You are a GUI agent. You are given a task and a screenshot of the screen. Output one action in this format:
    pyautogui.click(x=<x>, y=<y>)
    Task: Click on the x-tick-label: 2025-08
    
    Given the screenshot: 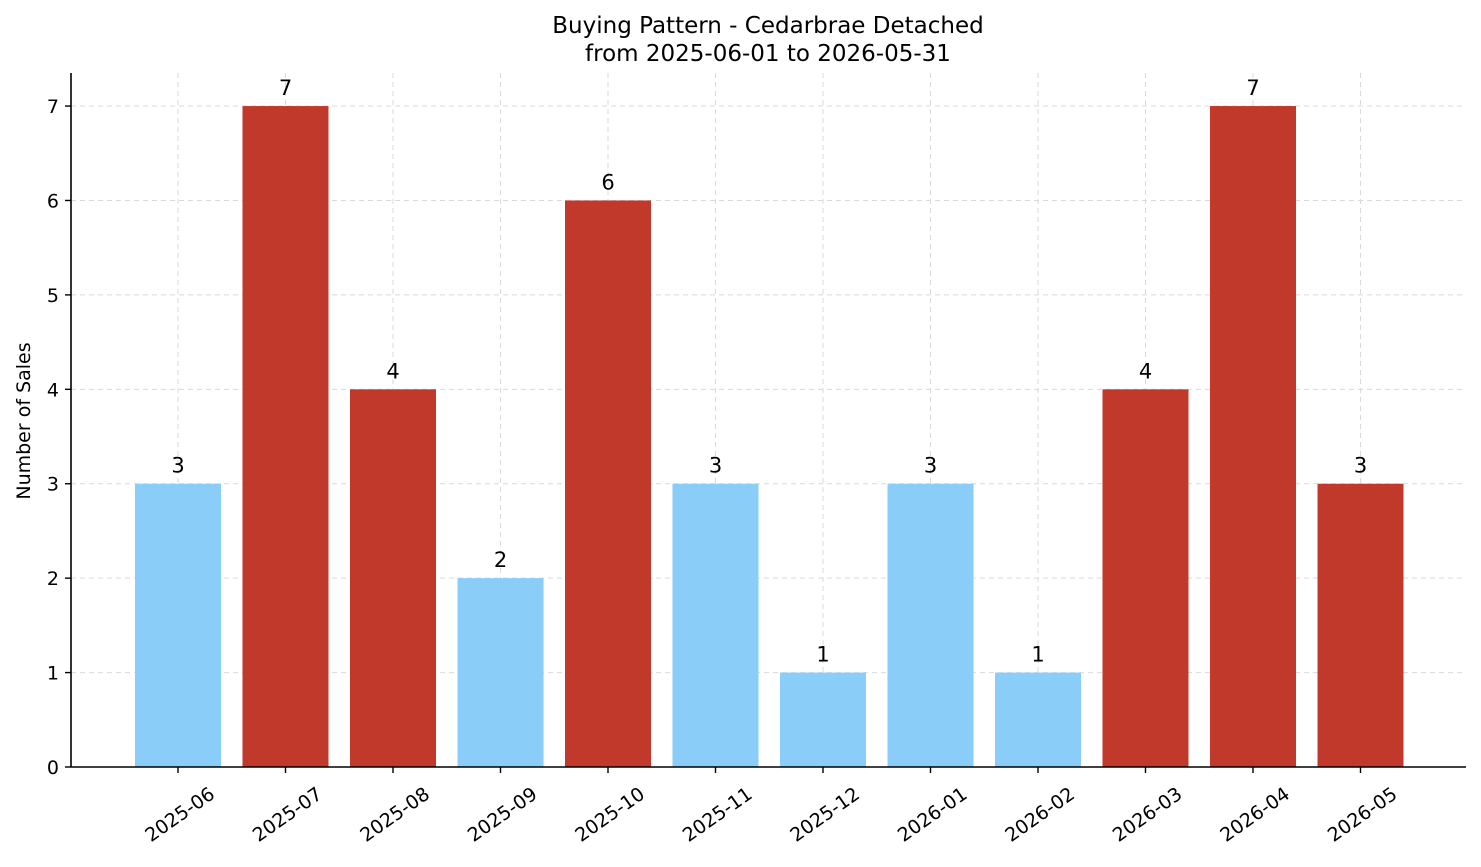 What is the action you would take?
    pyautogui.click(x=395, y=815)
    